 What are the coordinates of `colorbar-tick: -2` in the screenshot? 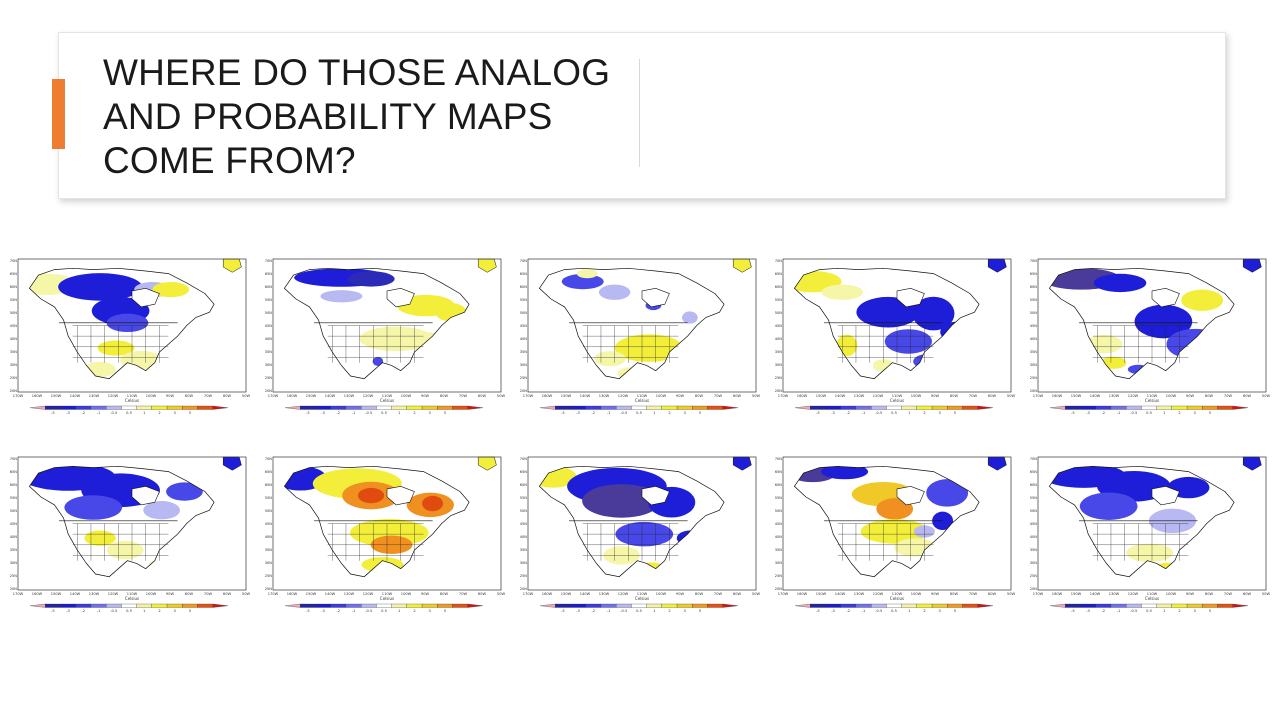 It's located at (849, 611).